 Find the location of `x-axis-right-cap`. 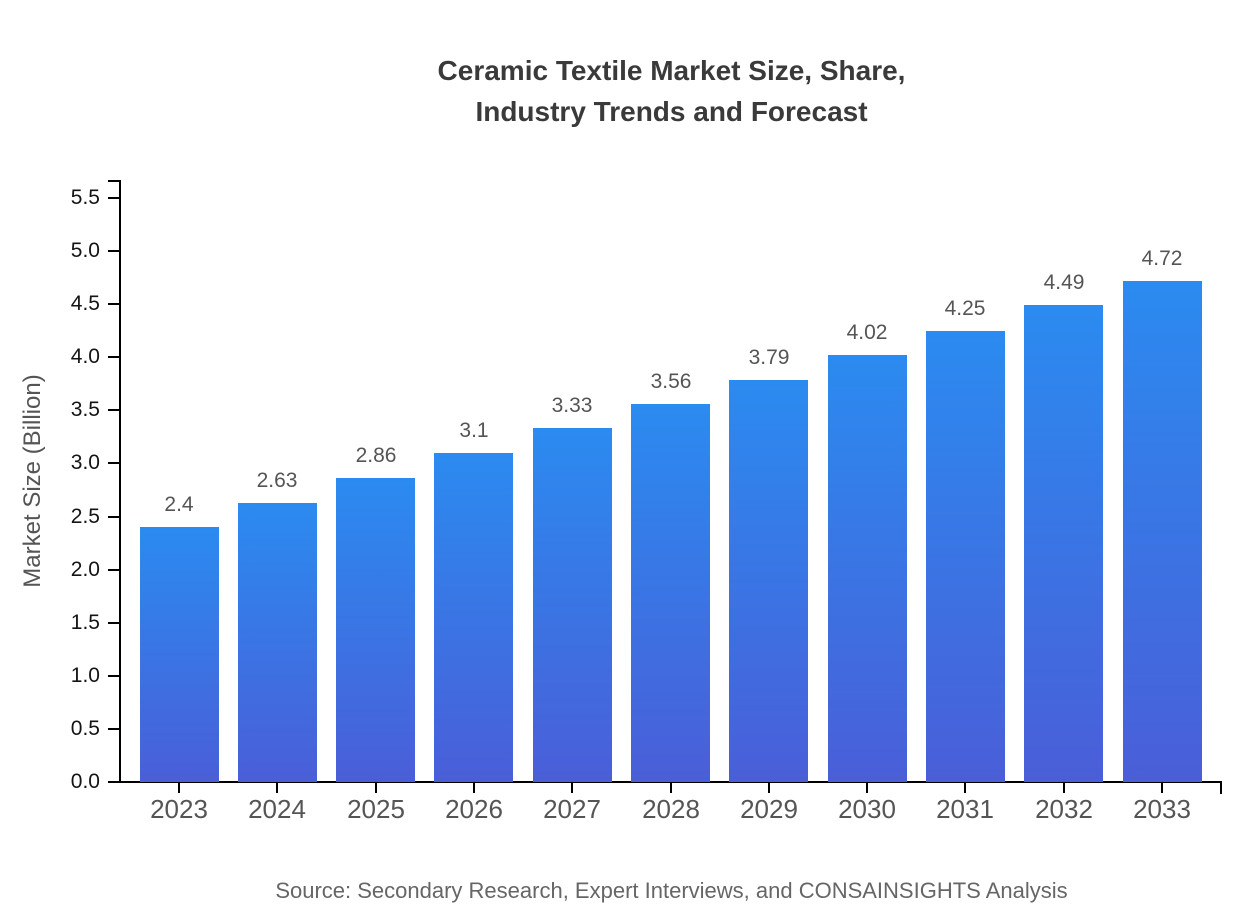

x-axis-right-cap is located at coordinates (1221, 787).